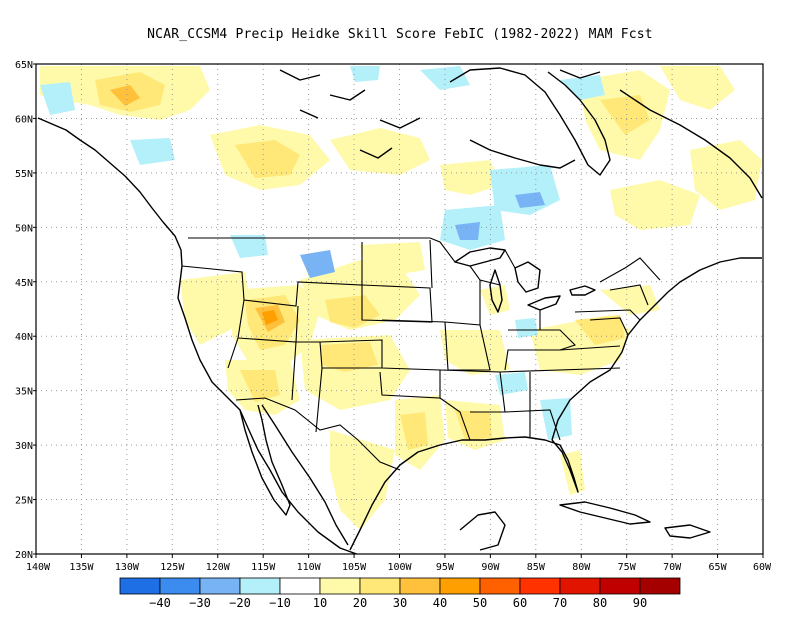 Image resolution: width=800 pixels, height=618 pixels. What do you see at coordinates (280, 603) in the screenshot?
I see `colorbar-label: −10` at bounding box center [280, 603].